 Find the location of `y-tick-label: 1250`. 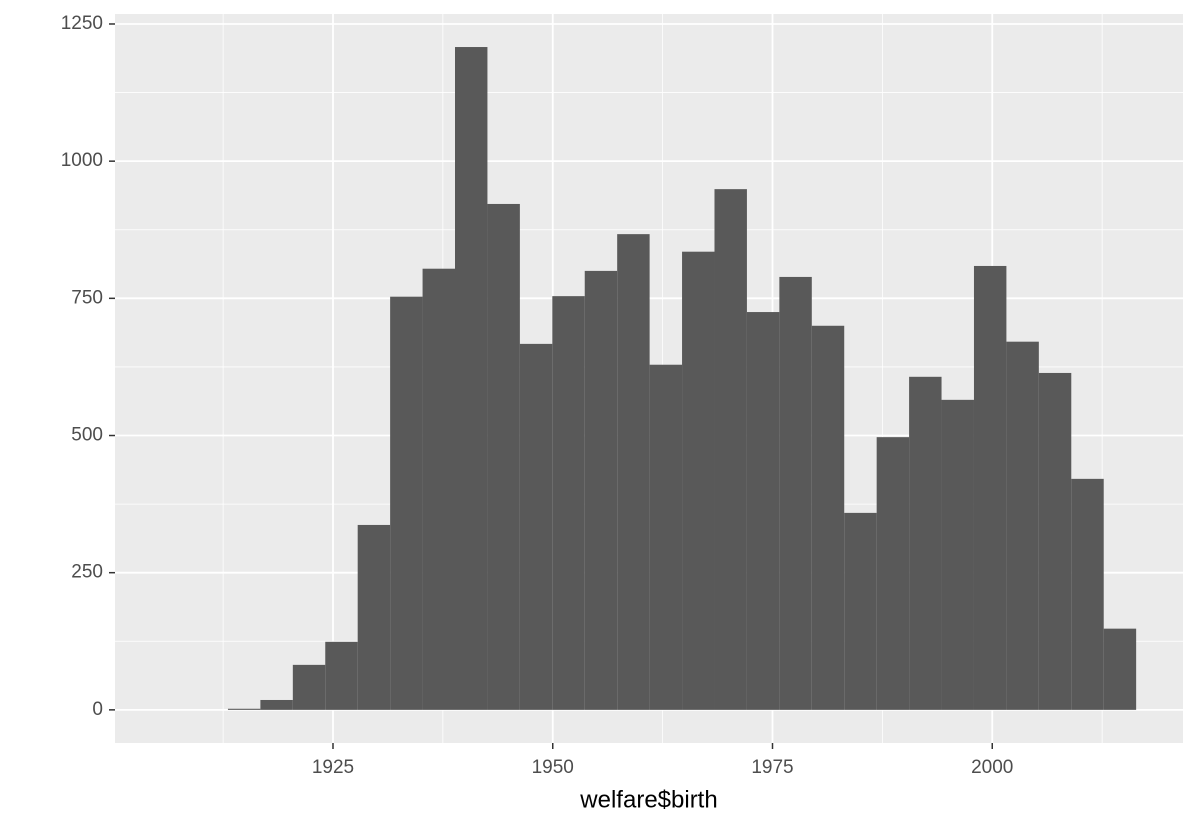

y-tick-label: 1250 is located at coordinates (82, 23).